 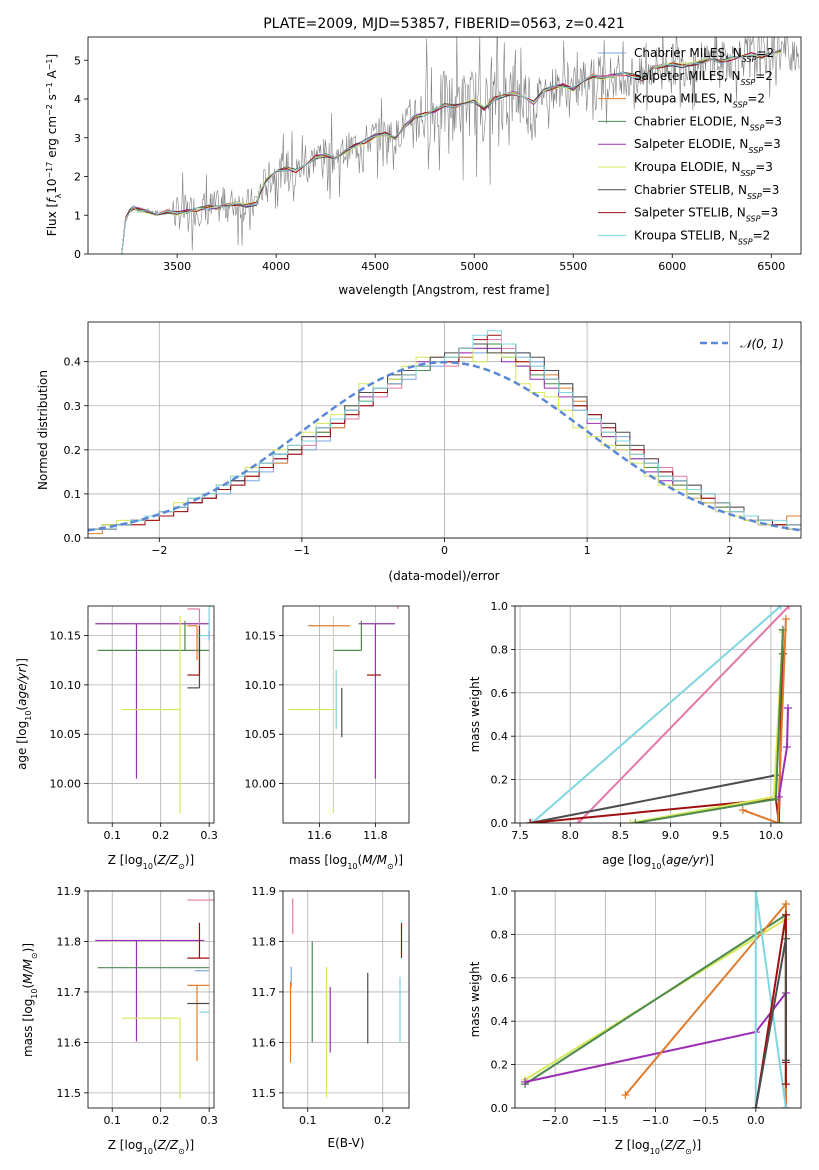 I want to click on legend-label: Salpeter MILES, NSSP=2, so click(x=703, y=78).